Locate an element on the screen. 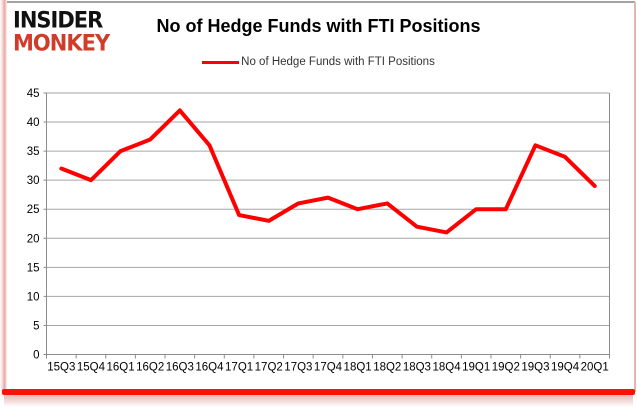 This screenshot has height=408, width=637. frame-top-border is located at coordinates (319, 2).